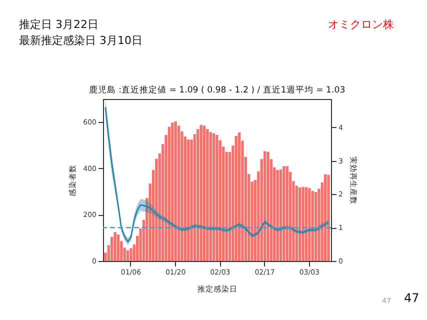 This screenshot has height=320, width=427. I want to click on text: 推定日 3月22日, so click(58, 24).